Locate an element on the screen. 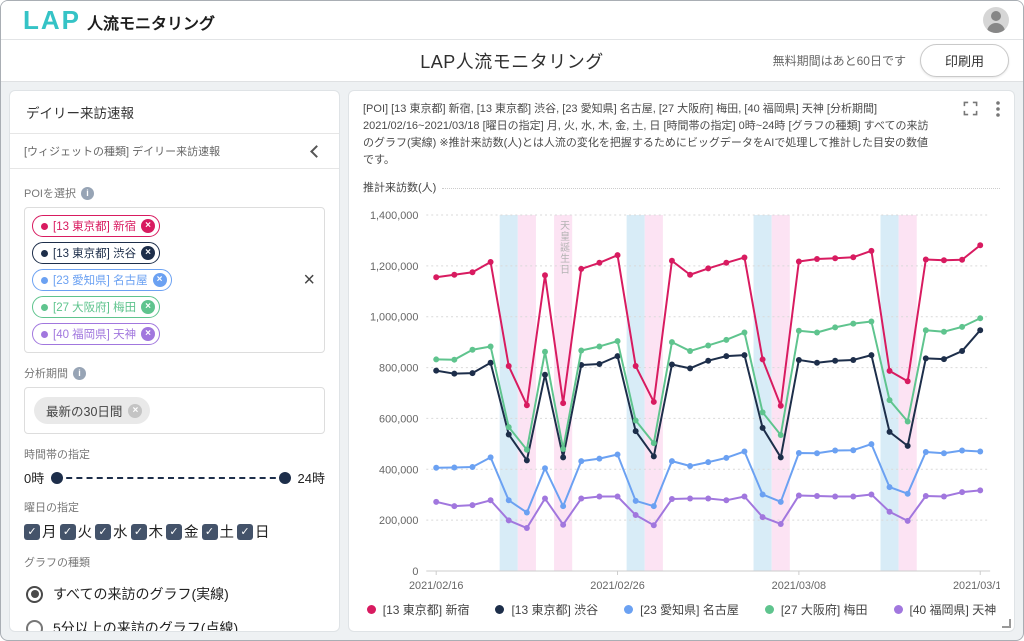 Image resolution: width=1024 pixels, height=641 pixels. weekday-checkbox-金: ✓ is located at coordinates (174, 531).